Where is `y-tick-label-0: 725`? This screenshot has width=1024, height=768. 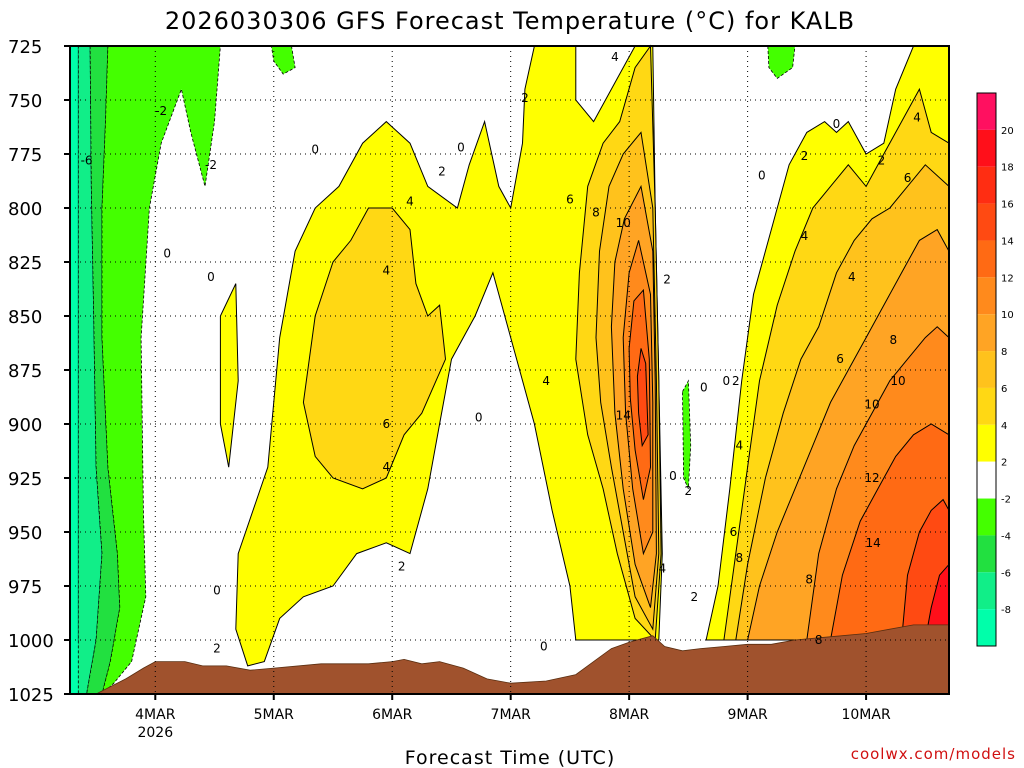 y-tick-label-0: 725 is located at coordinates (25, 47).